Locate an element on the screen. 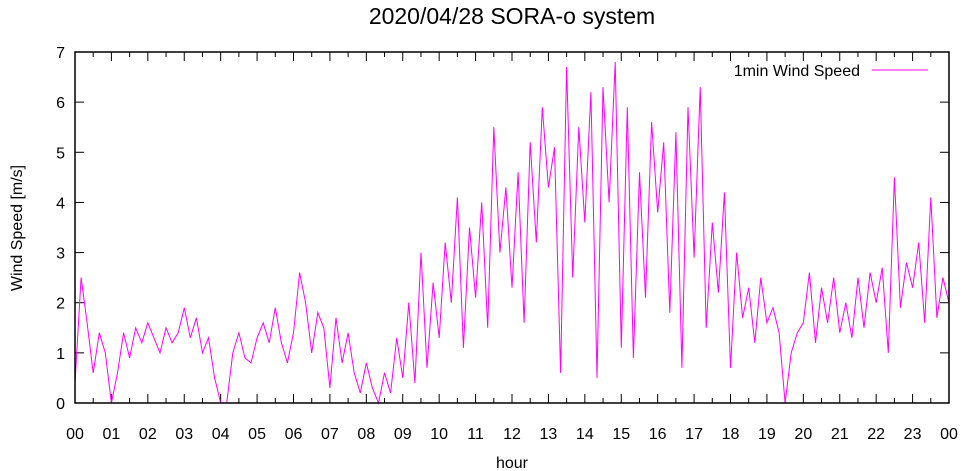  x-tick-label: 22 is located at coordinates (876, 434).